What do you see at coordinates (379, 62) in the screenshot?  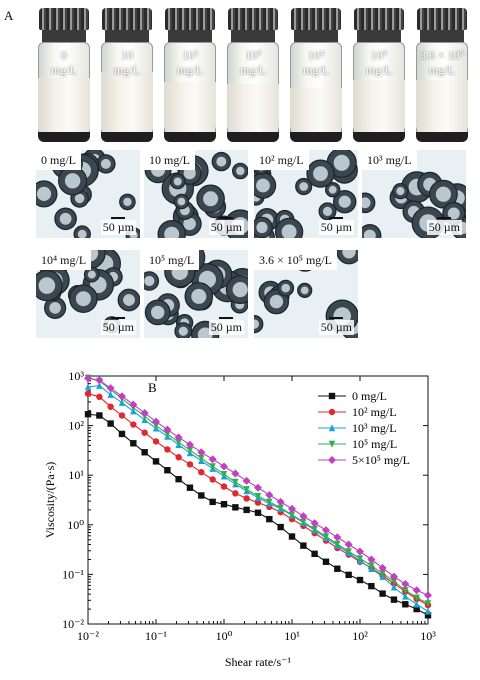 I see `vial-label: 10⁵ mg/L` at bounding box center [379, 62].